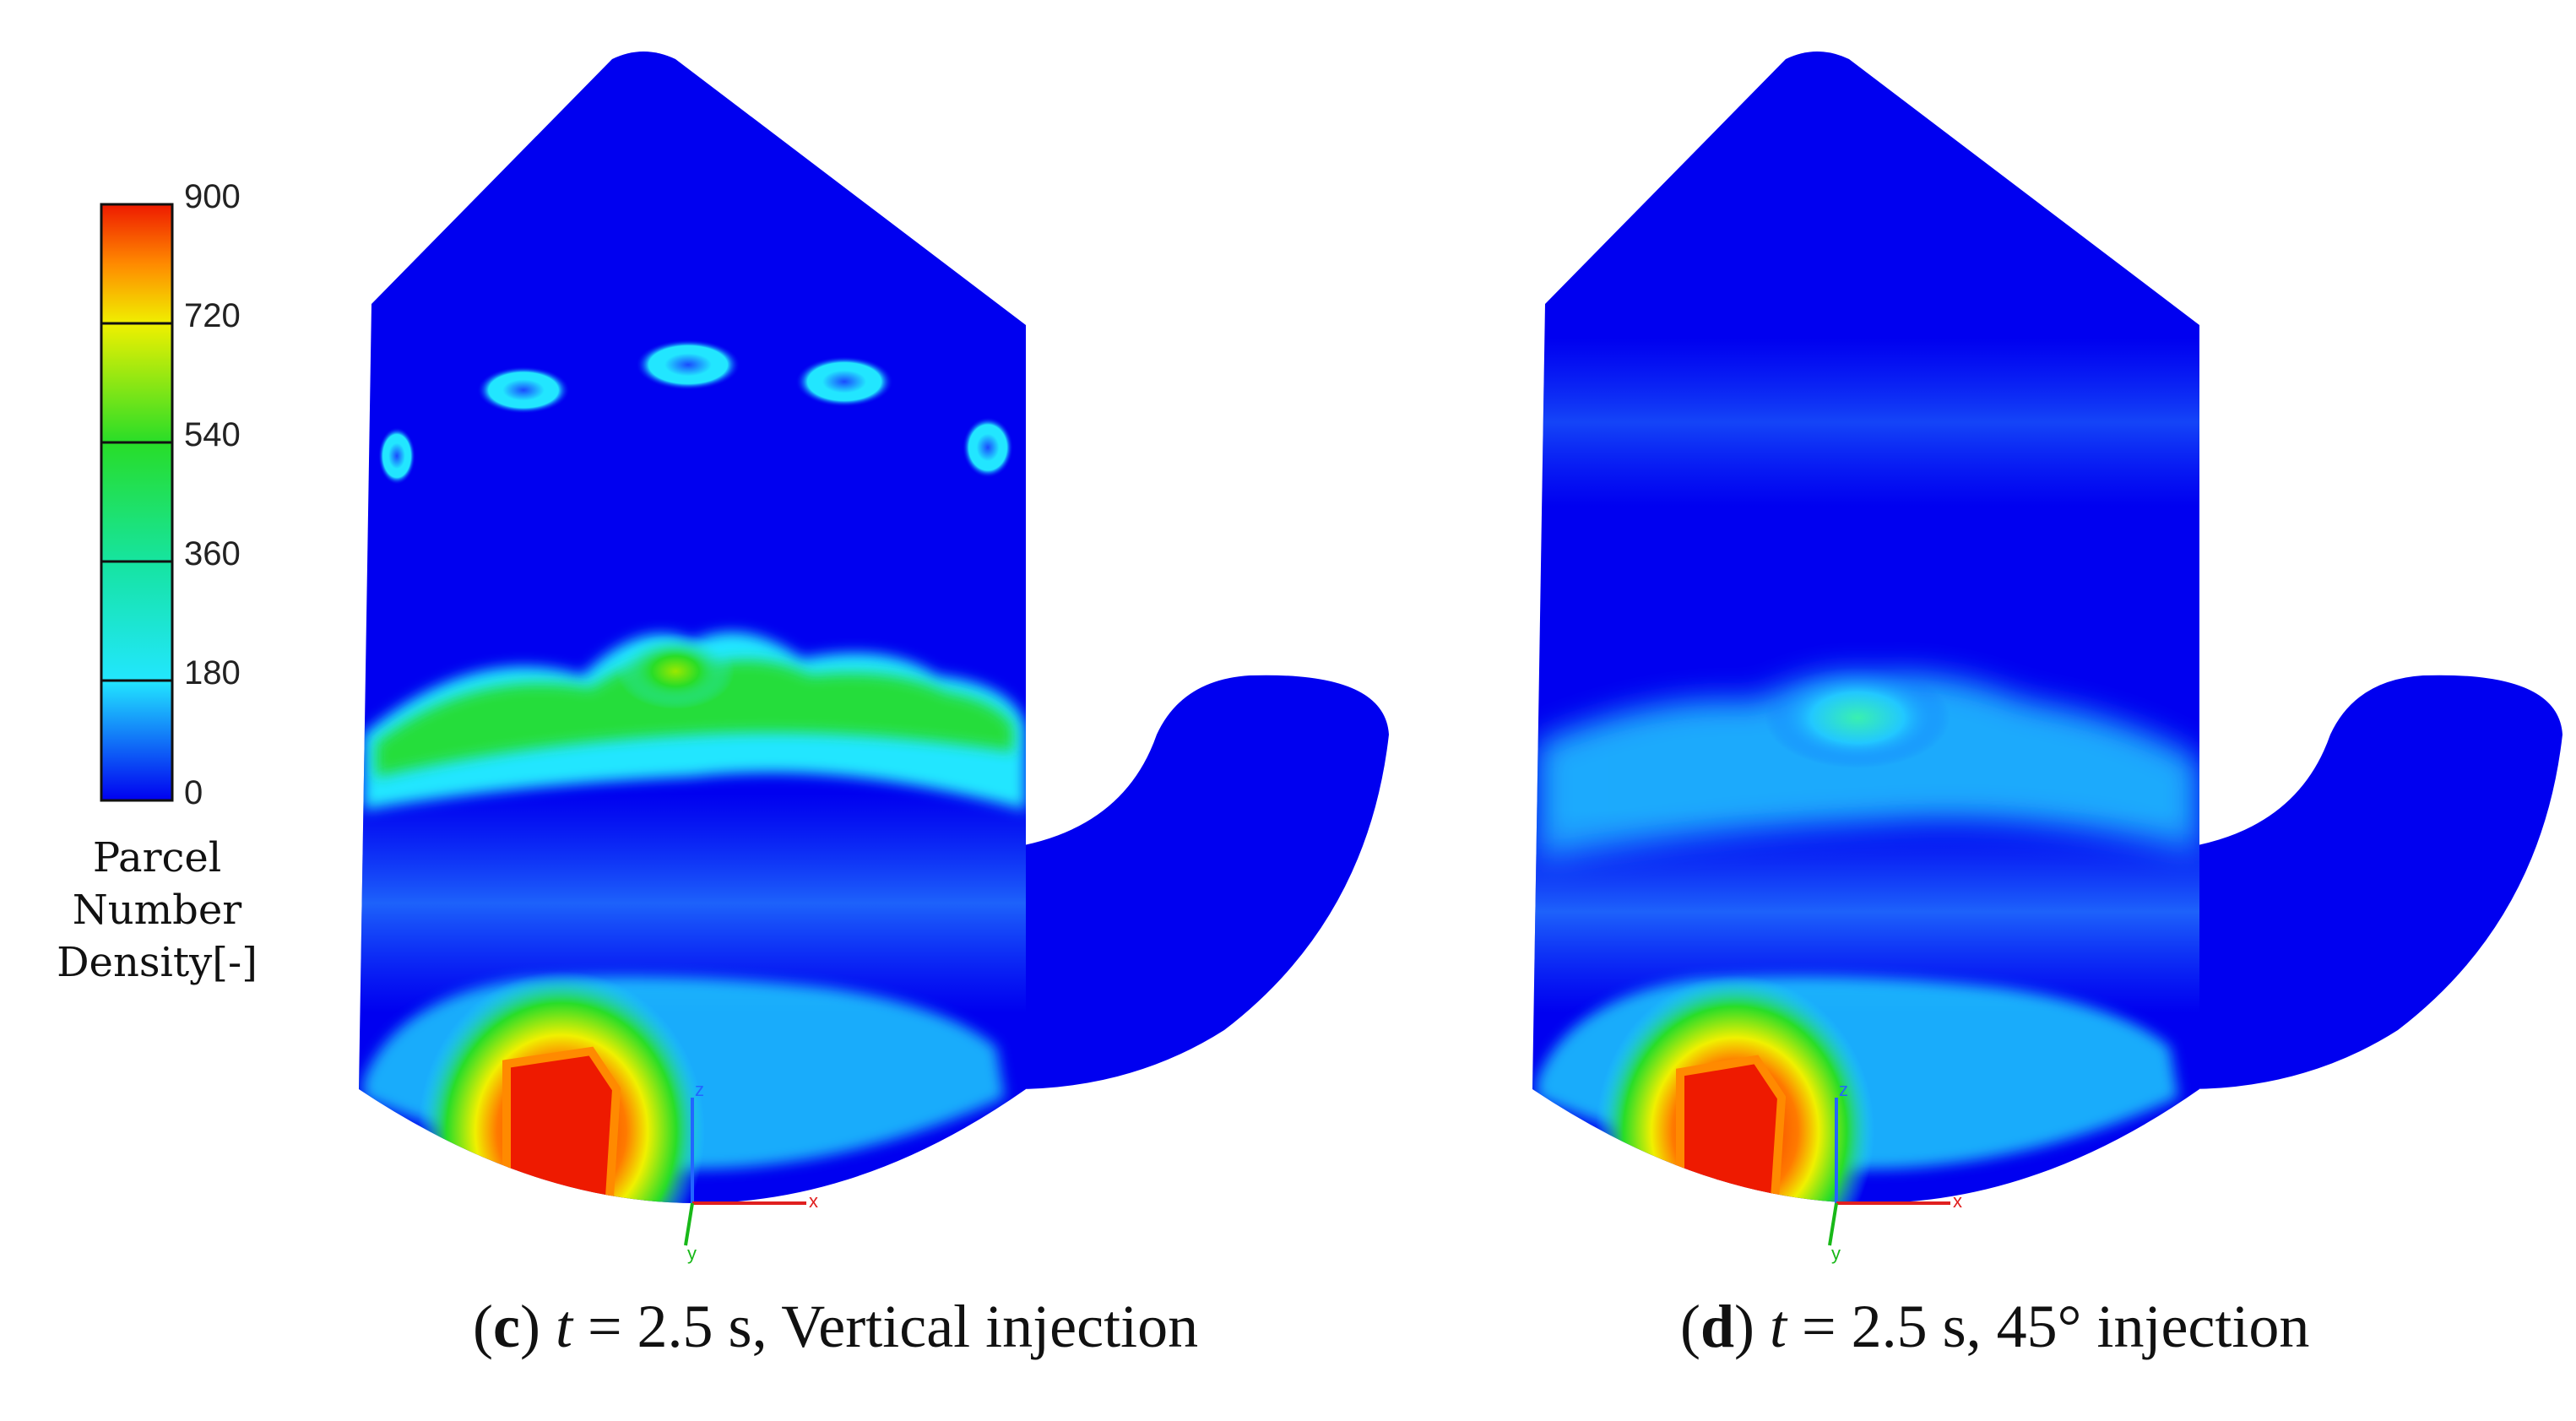  What do you see at coordinates (158, 910) in the screenshot?
I see `colorbar-title-line: Number` at bounding box center [158, 910].